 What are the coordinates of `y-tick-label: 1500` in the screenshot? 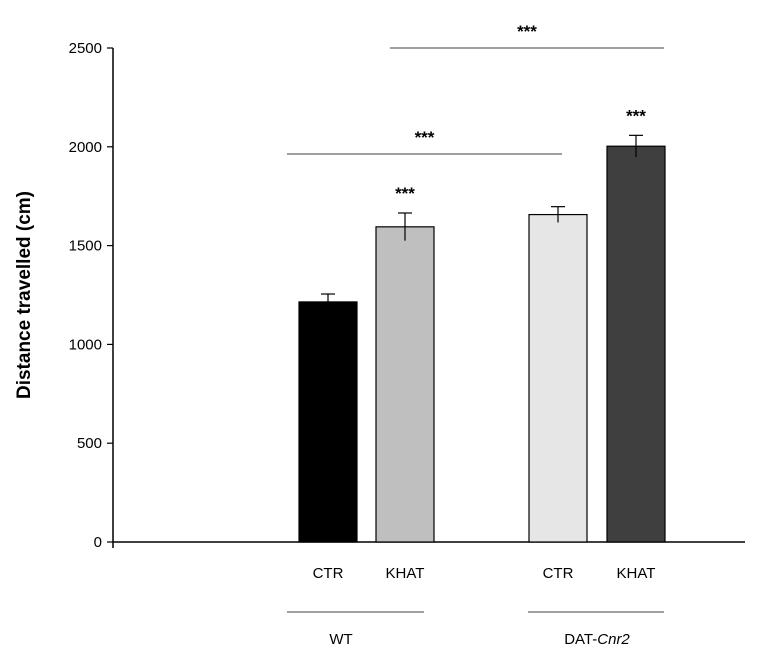 It's located at (85, 246).